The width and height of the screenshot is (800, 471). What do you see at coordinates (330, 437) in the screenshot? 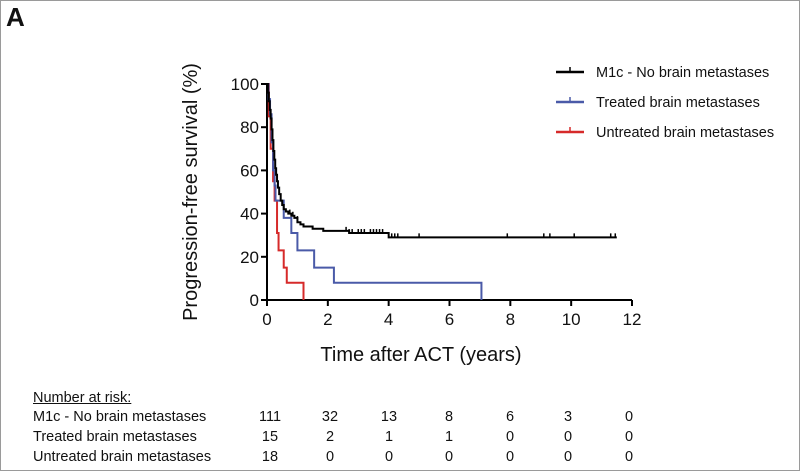
I see `risk-count: 2` at bounding box center [330, 437].